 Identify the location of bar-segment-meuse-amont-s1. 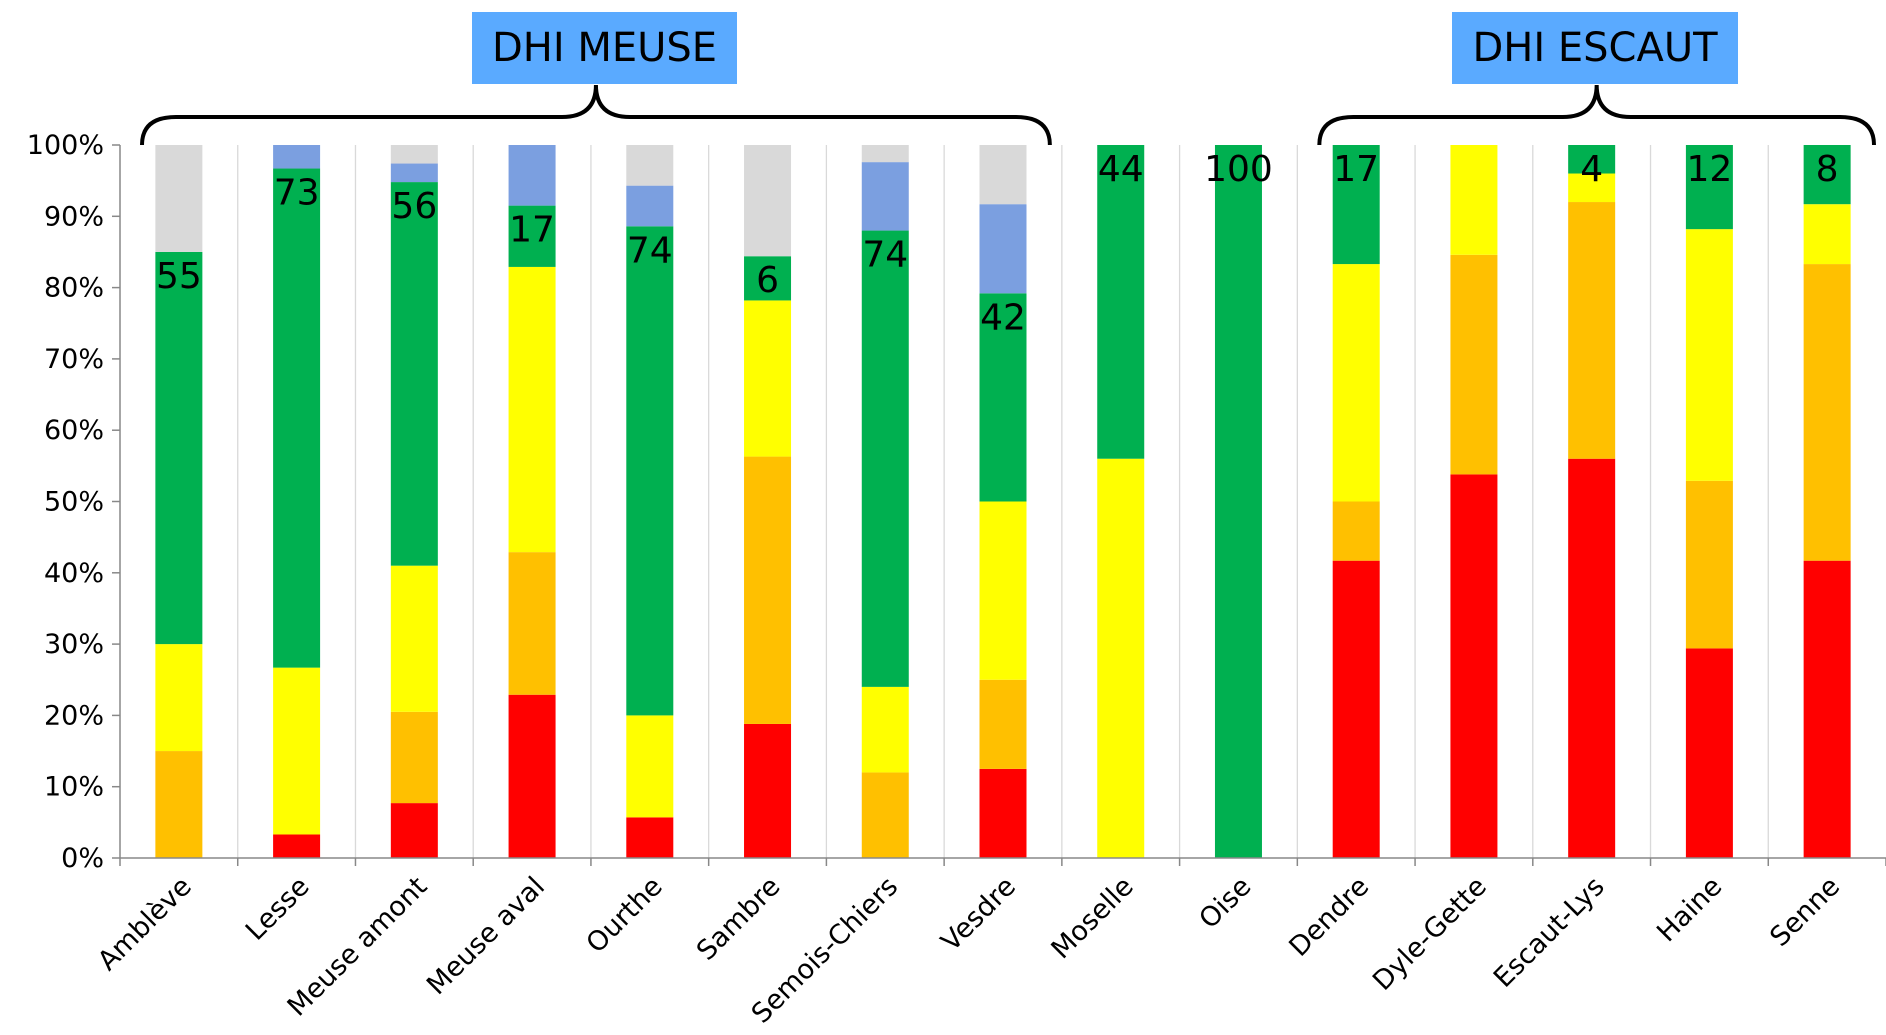
(414, 757).